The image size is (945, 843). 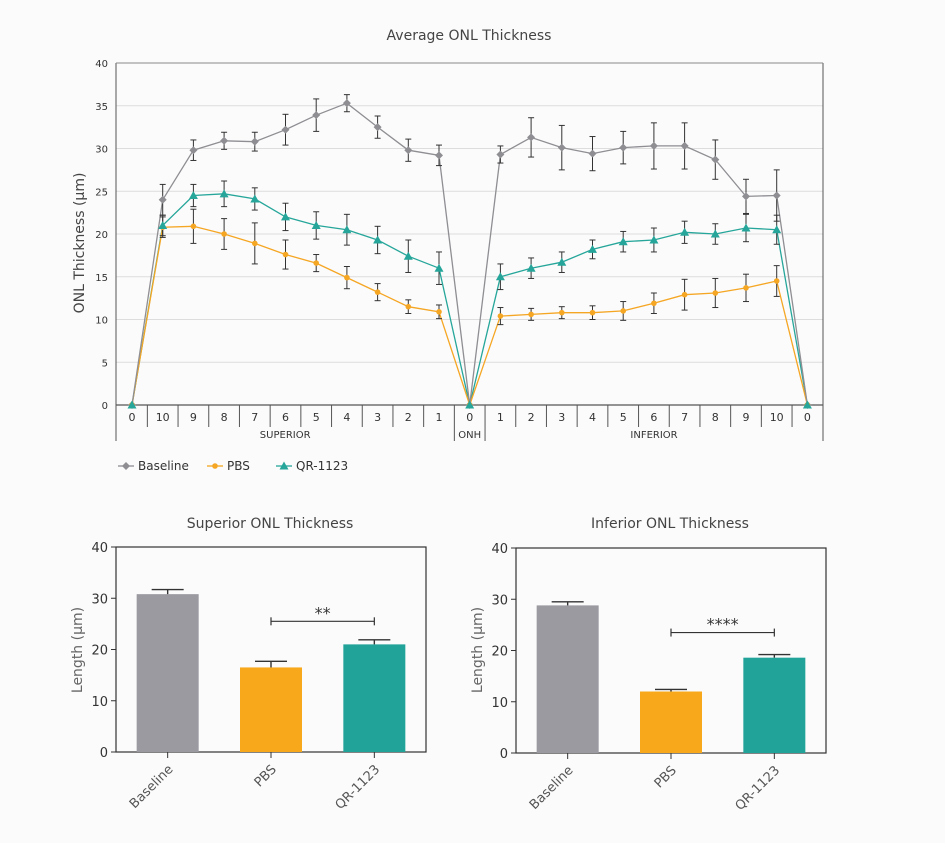 What do you see at coordinates (101, 192) in the screenshot?
I see `line-chart-y-tick-label: 25` at bounding box center [101, 192].